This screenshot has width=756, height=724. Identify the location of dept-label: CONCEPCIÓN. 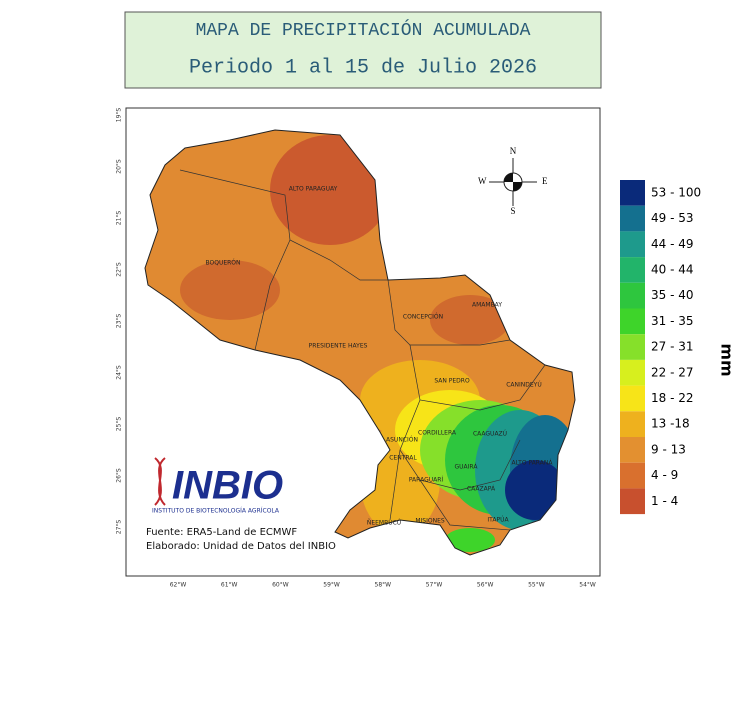
(423, 317).